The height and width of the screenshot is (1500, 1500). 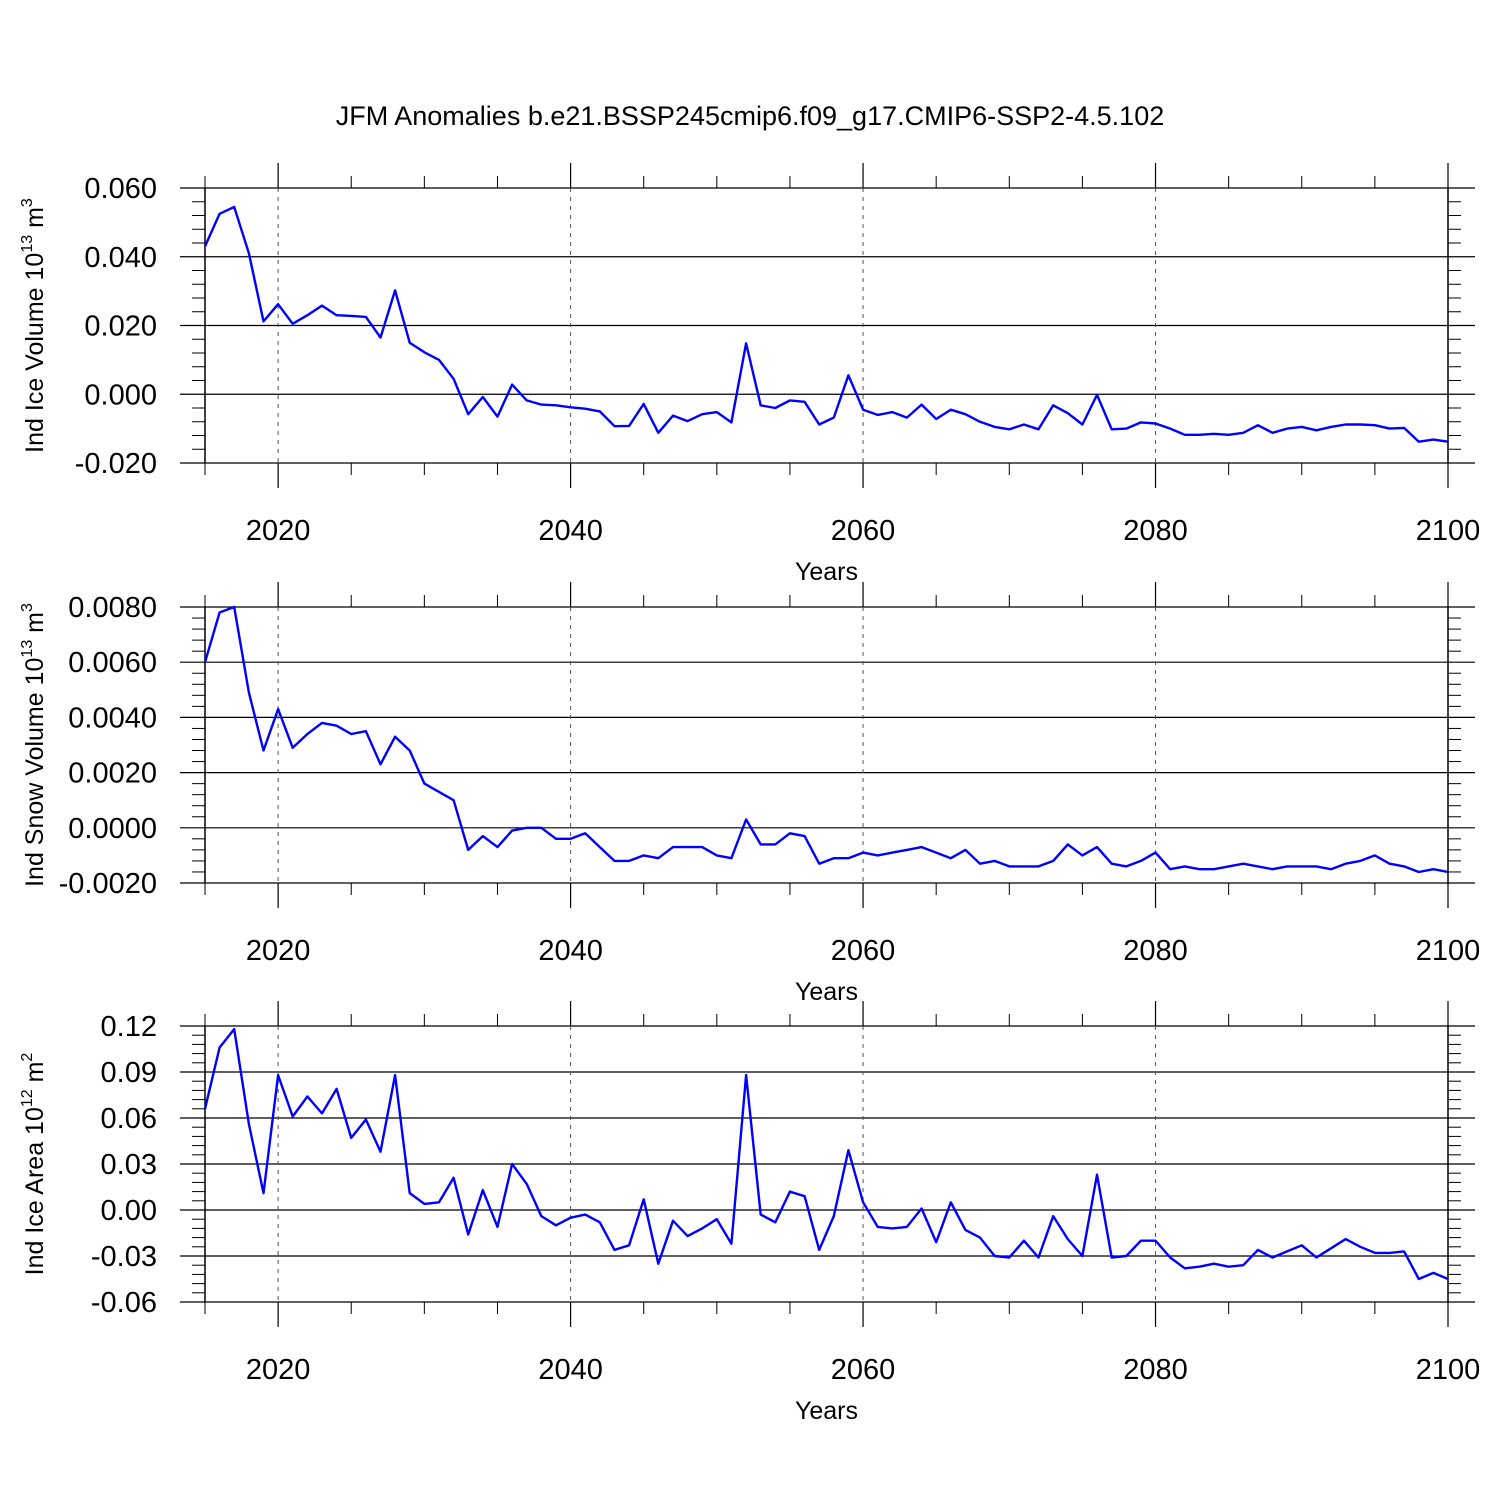 I want to click on y-tick-label: 0.03, so click(x=129, y=1165).